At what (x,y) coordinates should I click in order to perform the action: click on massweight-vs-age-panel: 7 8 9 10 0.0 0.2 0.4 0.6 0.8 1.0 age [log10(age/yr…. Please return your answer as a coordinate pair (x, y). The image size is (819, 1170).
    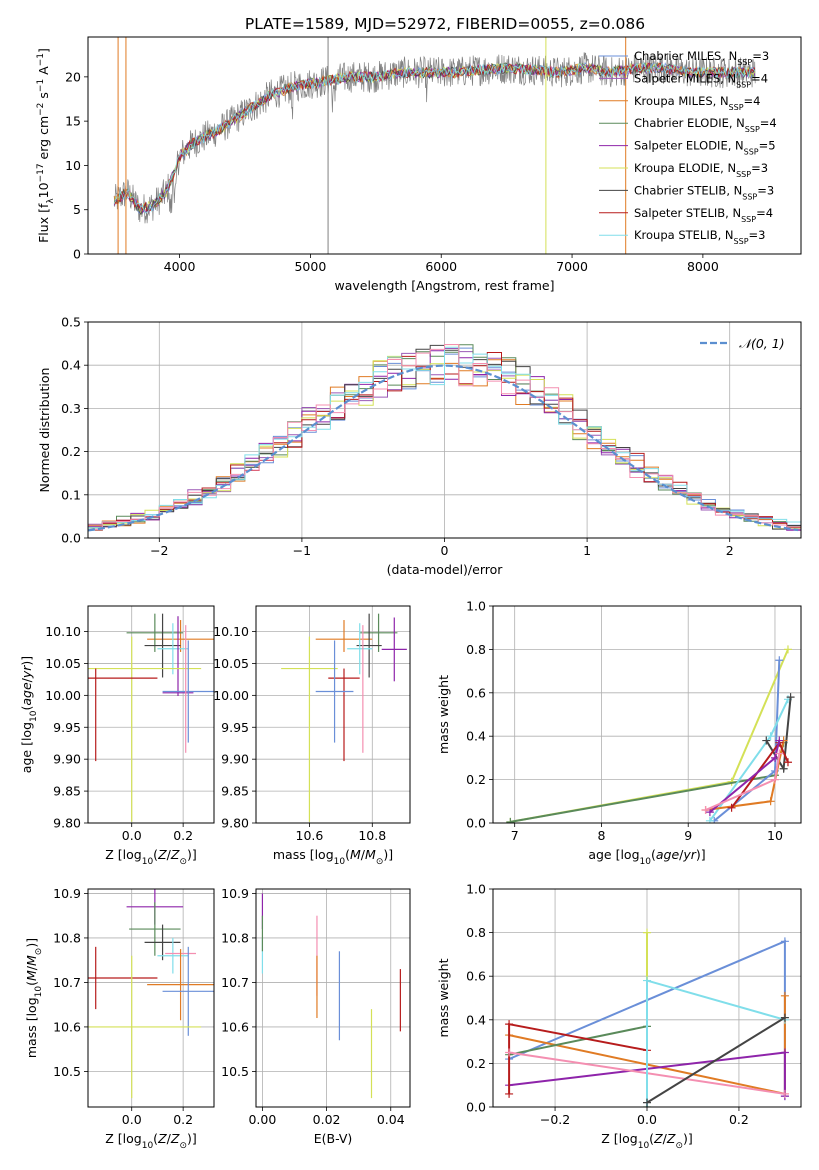
    Looking at the image, I should click on (619, 733).